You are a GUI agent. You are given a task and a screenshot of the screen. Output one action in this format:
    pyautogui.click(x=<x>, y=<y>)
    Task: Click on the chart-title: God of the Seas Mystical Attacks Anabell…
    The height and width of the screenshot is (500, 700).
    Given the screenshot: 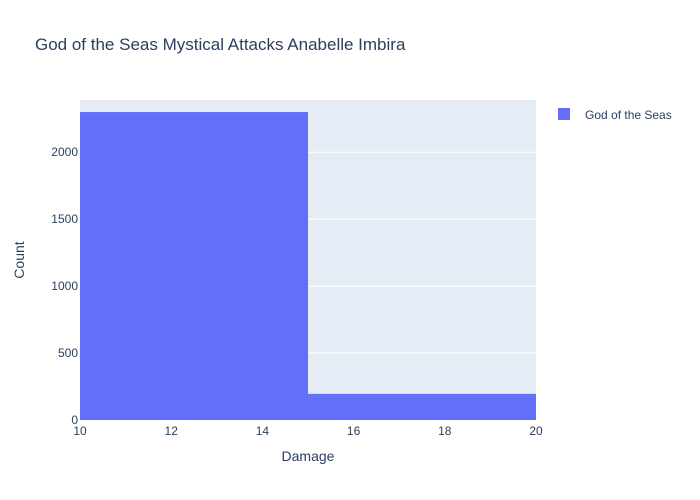 What is the action you would take?
    pyautogui.click(x=220, y=44)
    